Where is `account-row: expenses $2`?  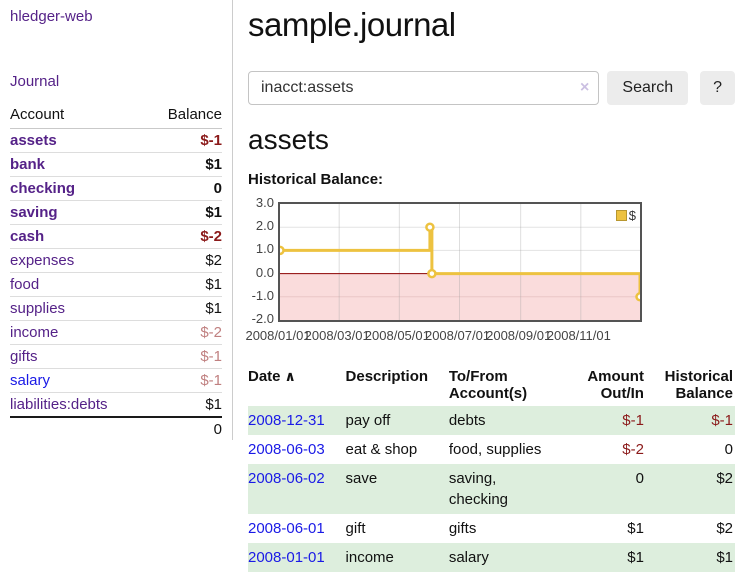 account-row: expenses $2 is located at coordinates (116, 260).